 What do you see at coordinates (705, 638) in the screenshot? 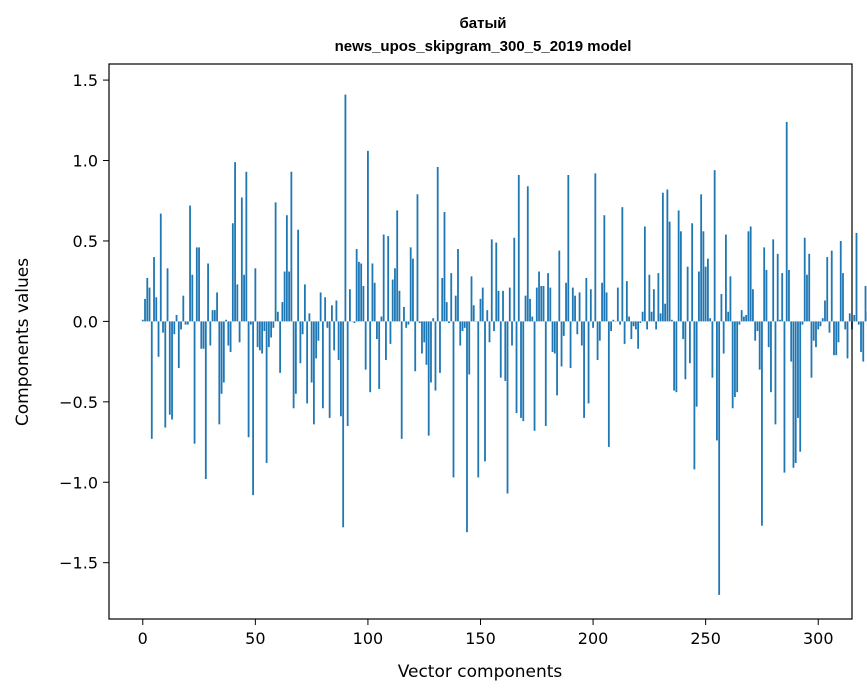
I see `x-tick-label: 250` at bounding box center [705, 638].